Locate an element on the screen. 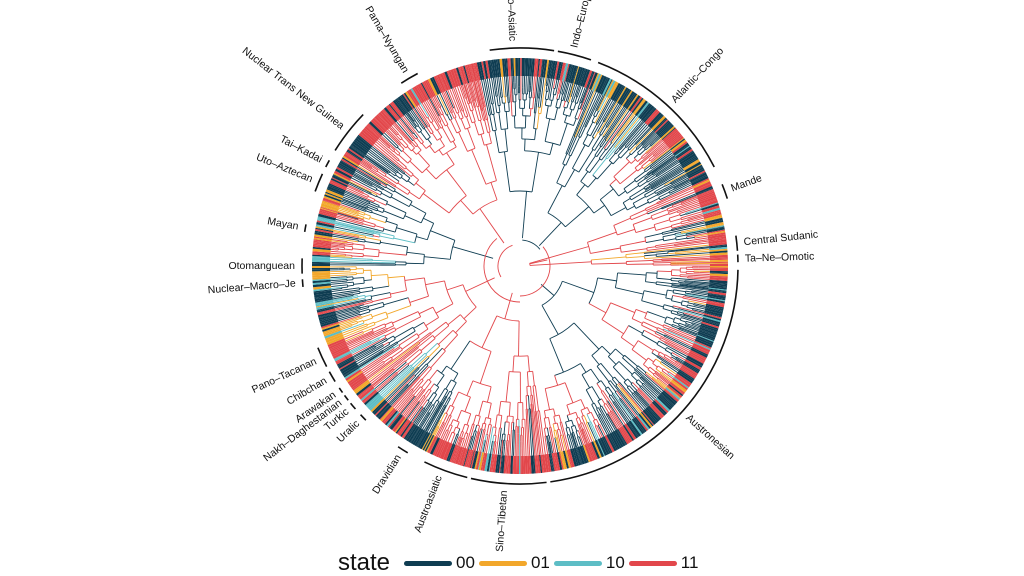 The height and width of the screenshot is (576, 1024). legend-item-01: 01 is located at coordinates (514, 563).